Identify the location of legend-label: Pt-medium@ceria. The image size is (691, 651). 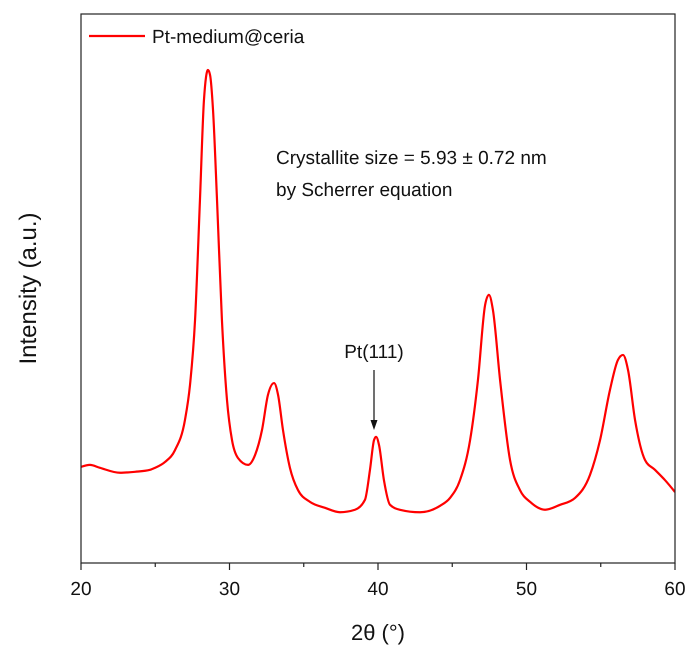
(228, 37).